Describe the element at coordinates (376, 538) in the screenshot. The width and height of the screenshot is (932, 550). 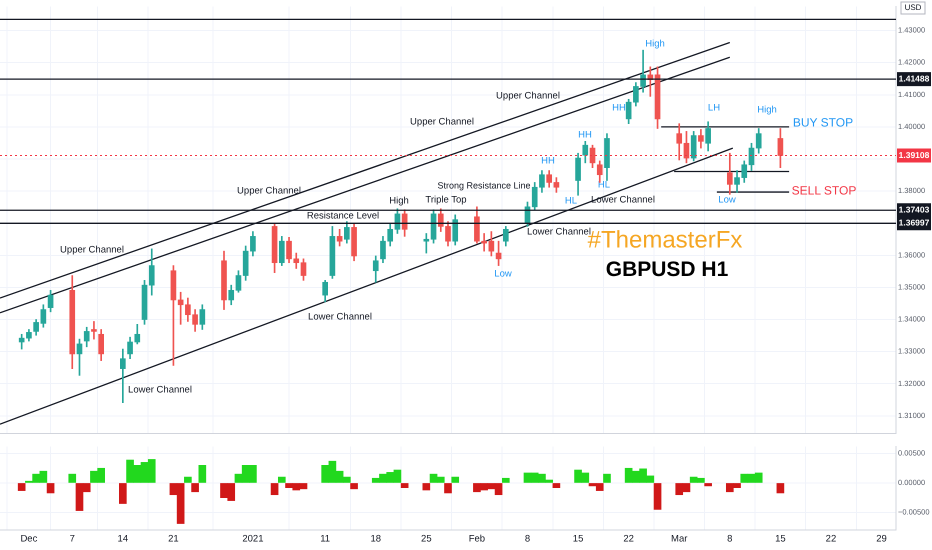
I see `x-tick-label: 18` at that location.